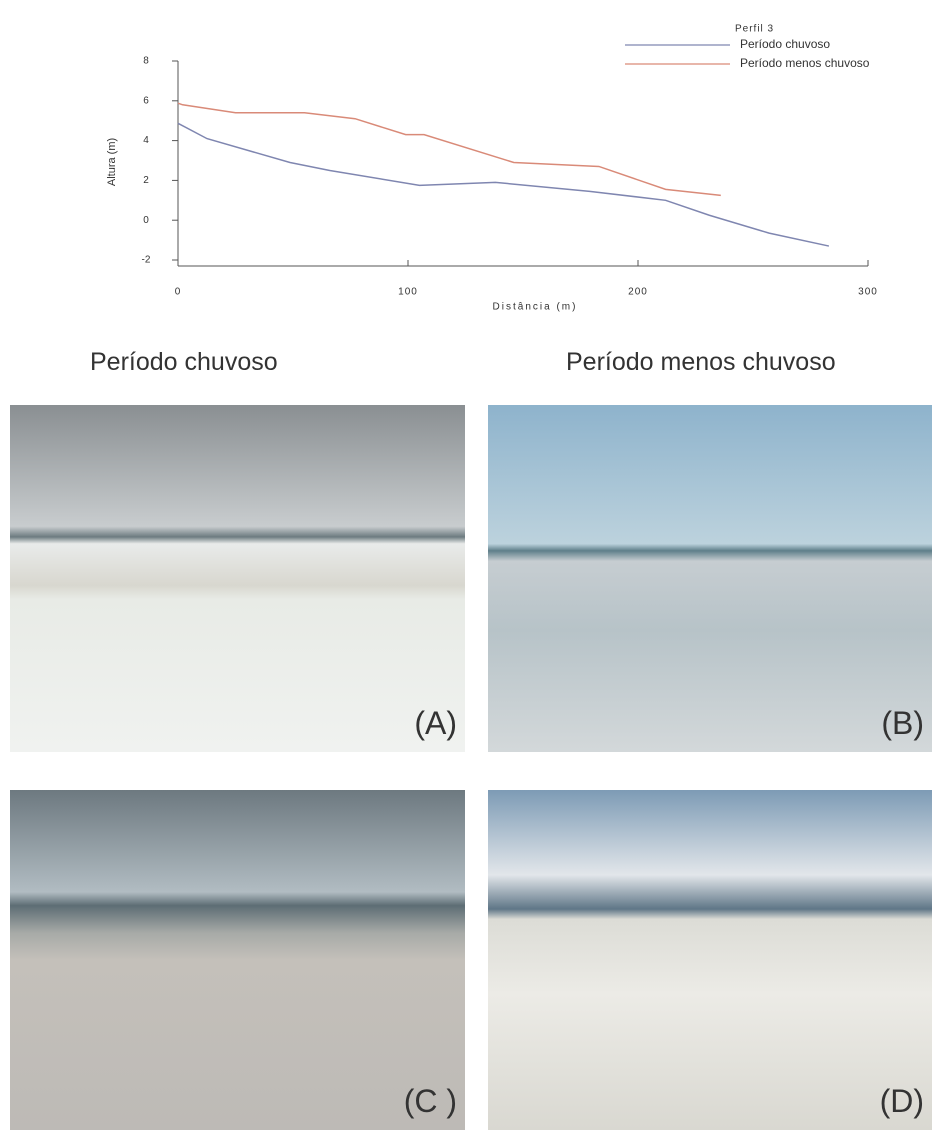 Image resolution: width=932 pixels, height=1133 pixels. What do you see at coordinates (430, 1101) in the screenshot?
I see `photo-label: (C )` at bounding box center [430, 1101].